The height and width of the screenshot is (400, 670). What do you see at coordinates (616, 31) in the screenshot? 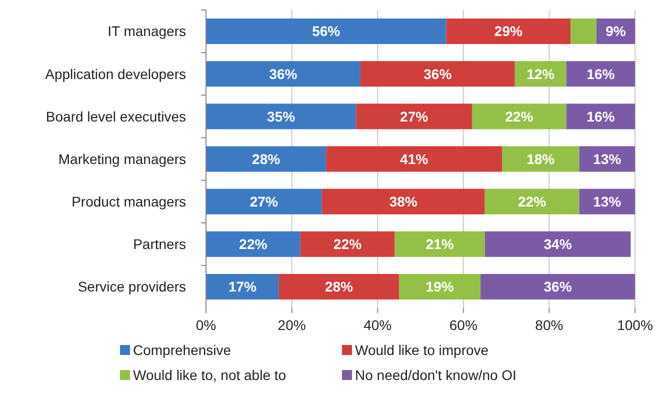
I see `data-label: 9%` at bounding box center [616, 31].